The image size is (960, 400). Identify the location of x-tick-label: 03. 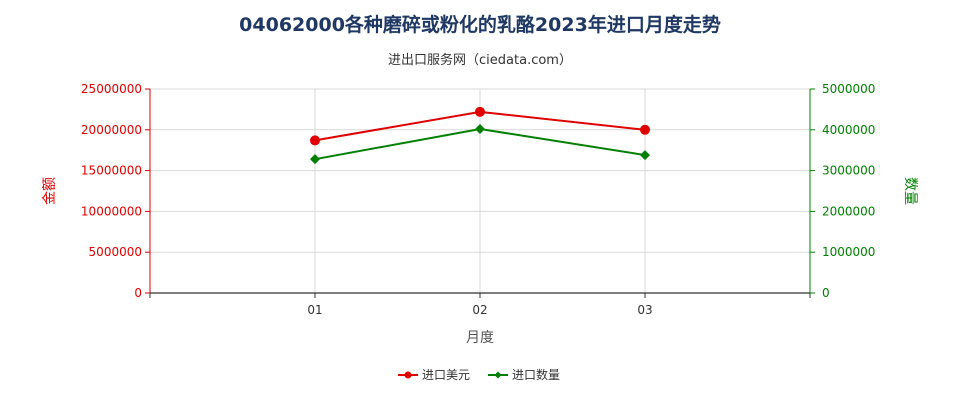
(644, 310).